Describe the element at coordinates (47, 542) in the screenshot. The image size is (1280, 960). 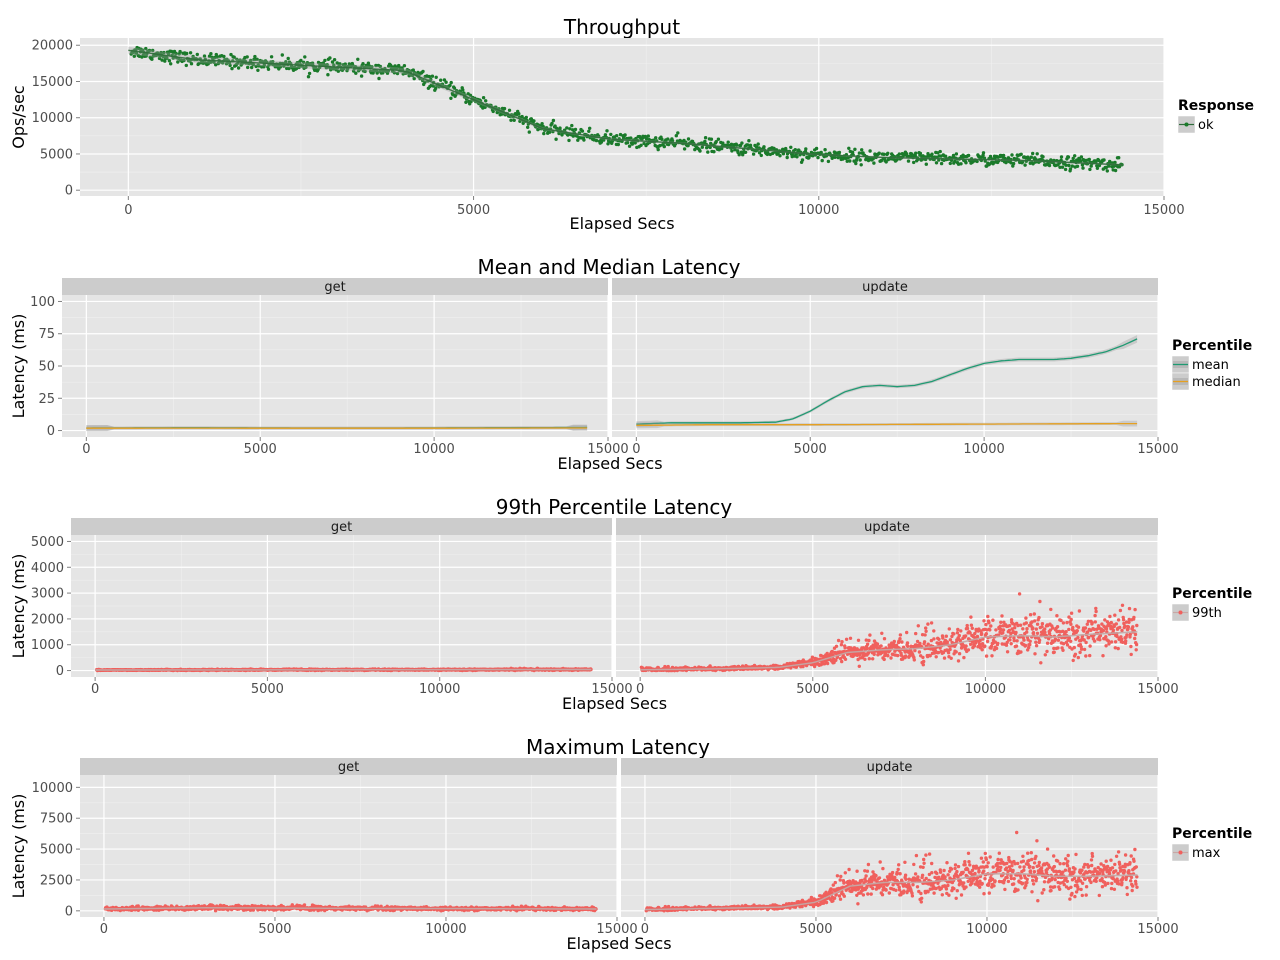
I see `y-tick-label: 5000` at that location.